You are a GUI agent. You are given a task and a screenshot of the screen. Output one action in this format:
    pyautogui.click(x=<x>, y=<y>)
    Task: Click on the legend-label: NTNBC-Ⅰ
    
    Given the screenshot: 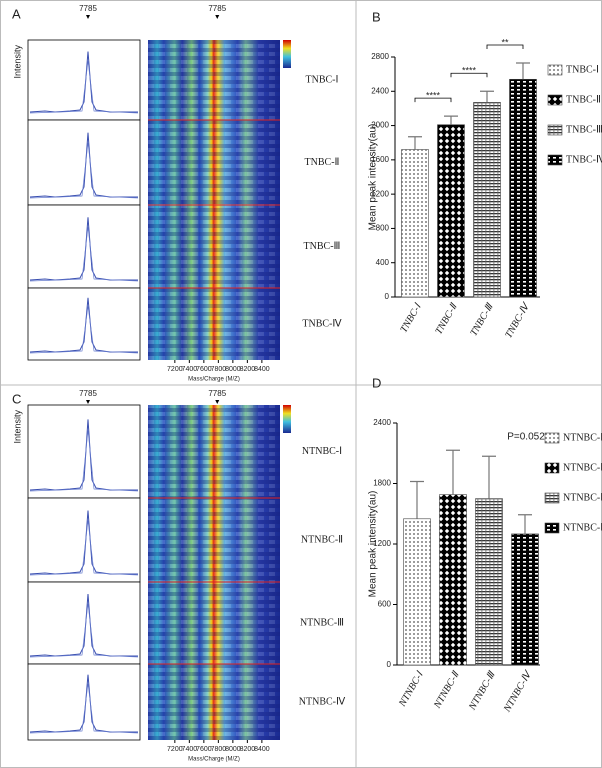 What is the action you would take?
    pyautogui.click(x=582, y=437)
    